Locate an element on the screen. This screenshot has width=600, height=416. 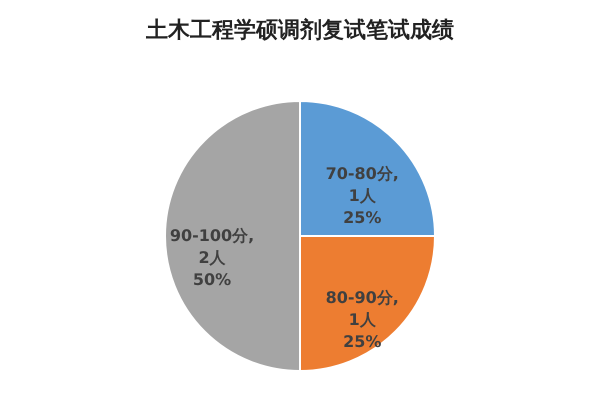
slice-label: 80-90分, 1人 25% is located at coordinates (362, 320).